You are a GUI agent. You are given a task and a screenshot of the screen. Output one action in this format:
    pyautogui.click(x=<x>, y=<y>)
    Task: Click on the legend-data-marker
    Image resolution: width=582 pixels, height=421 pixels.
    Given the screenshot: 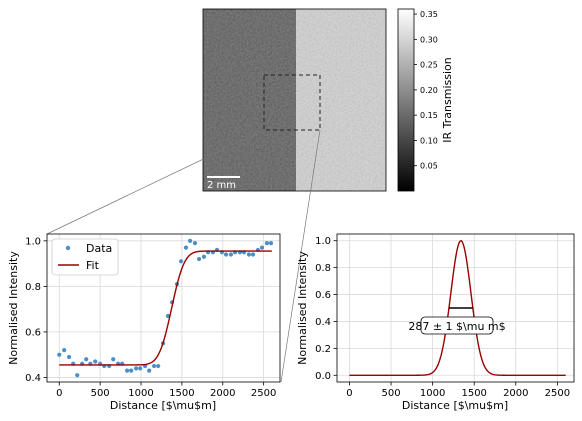 What is the action you would take?
    pyautogui.click(x=68, y=248)
    